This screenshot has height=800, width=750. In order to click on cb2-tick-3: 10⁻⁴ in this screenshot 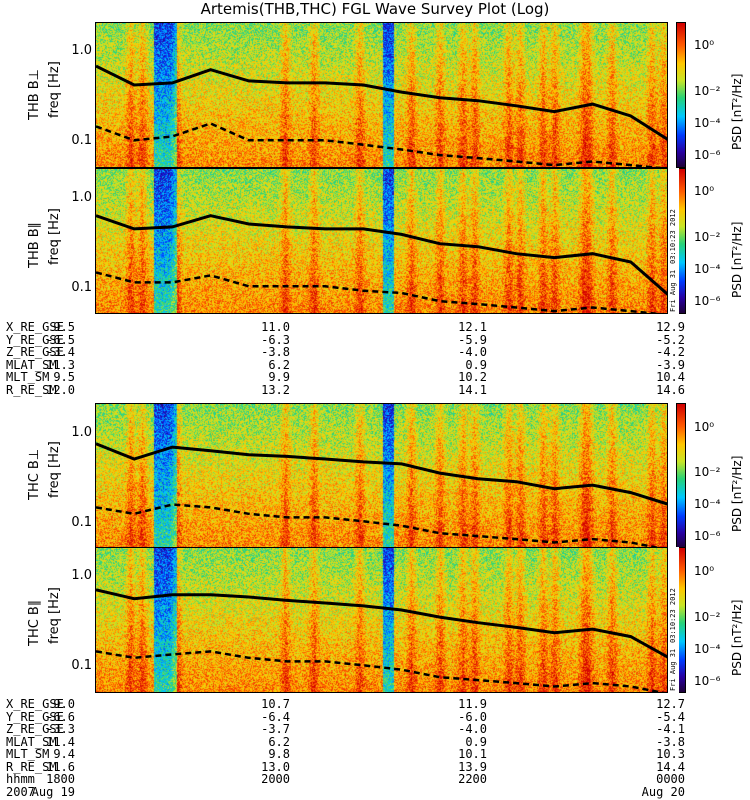, I will do `click(707, 269)`.